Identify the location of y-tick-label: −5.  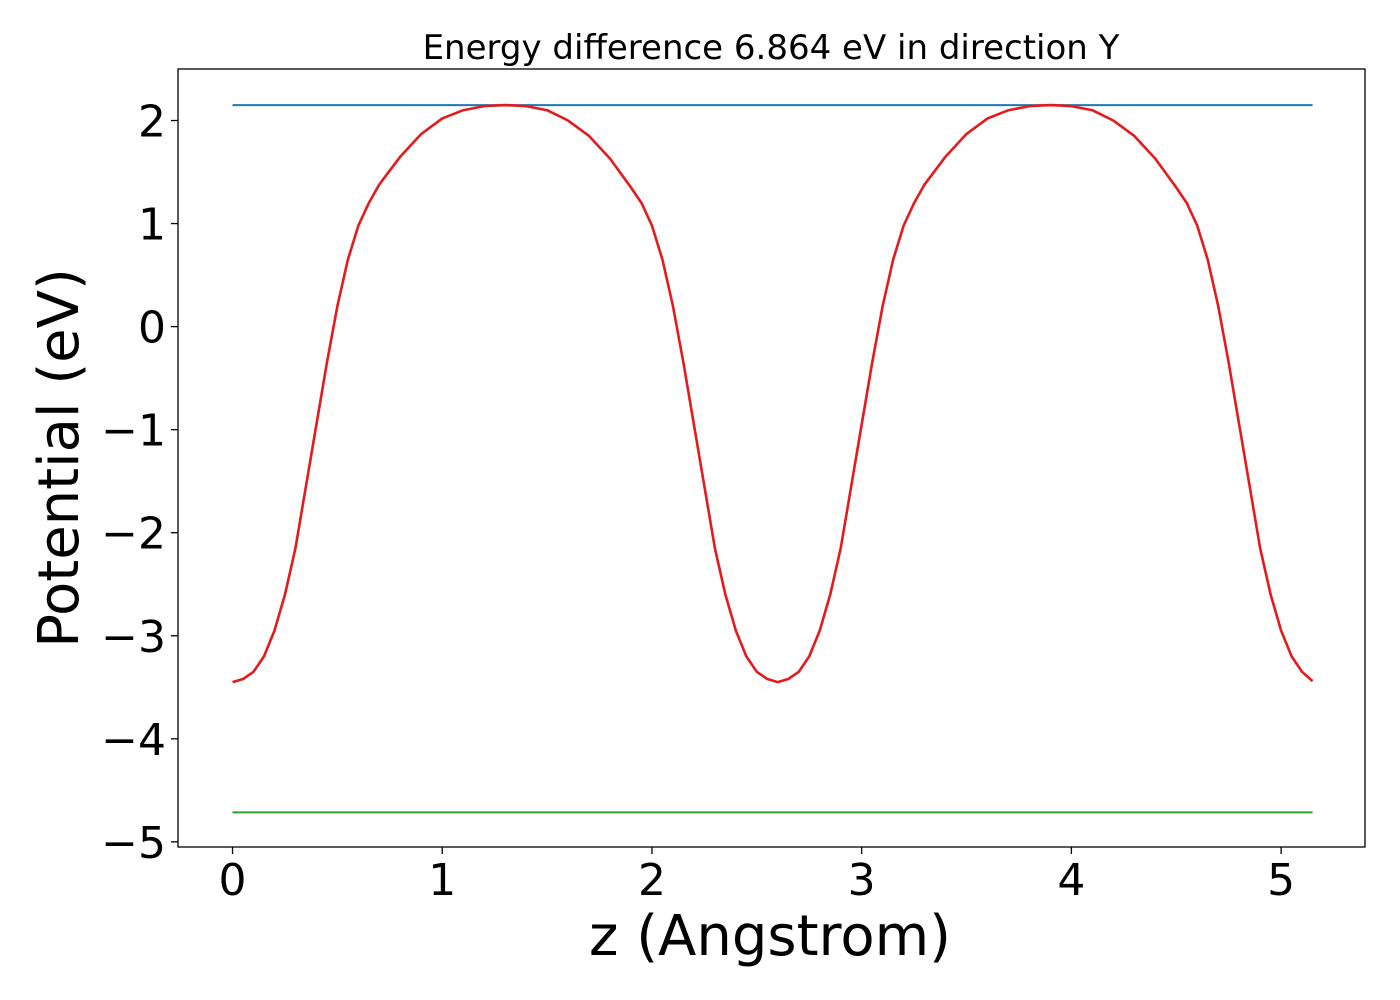
(133, 843).